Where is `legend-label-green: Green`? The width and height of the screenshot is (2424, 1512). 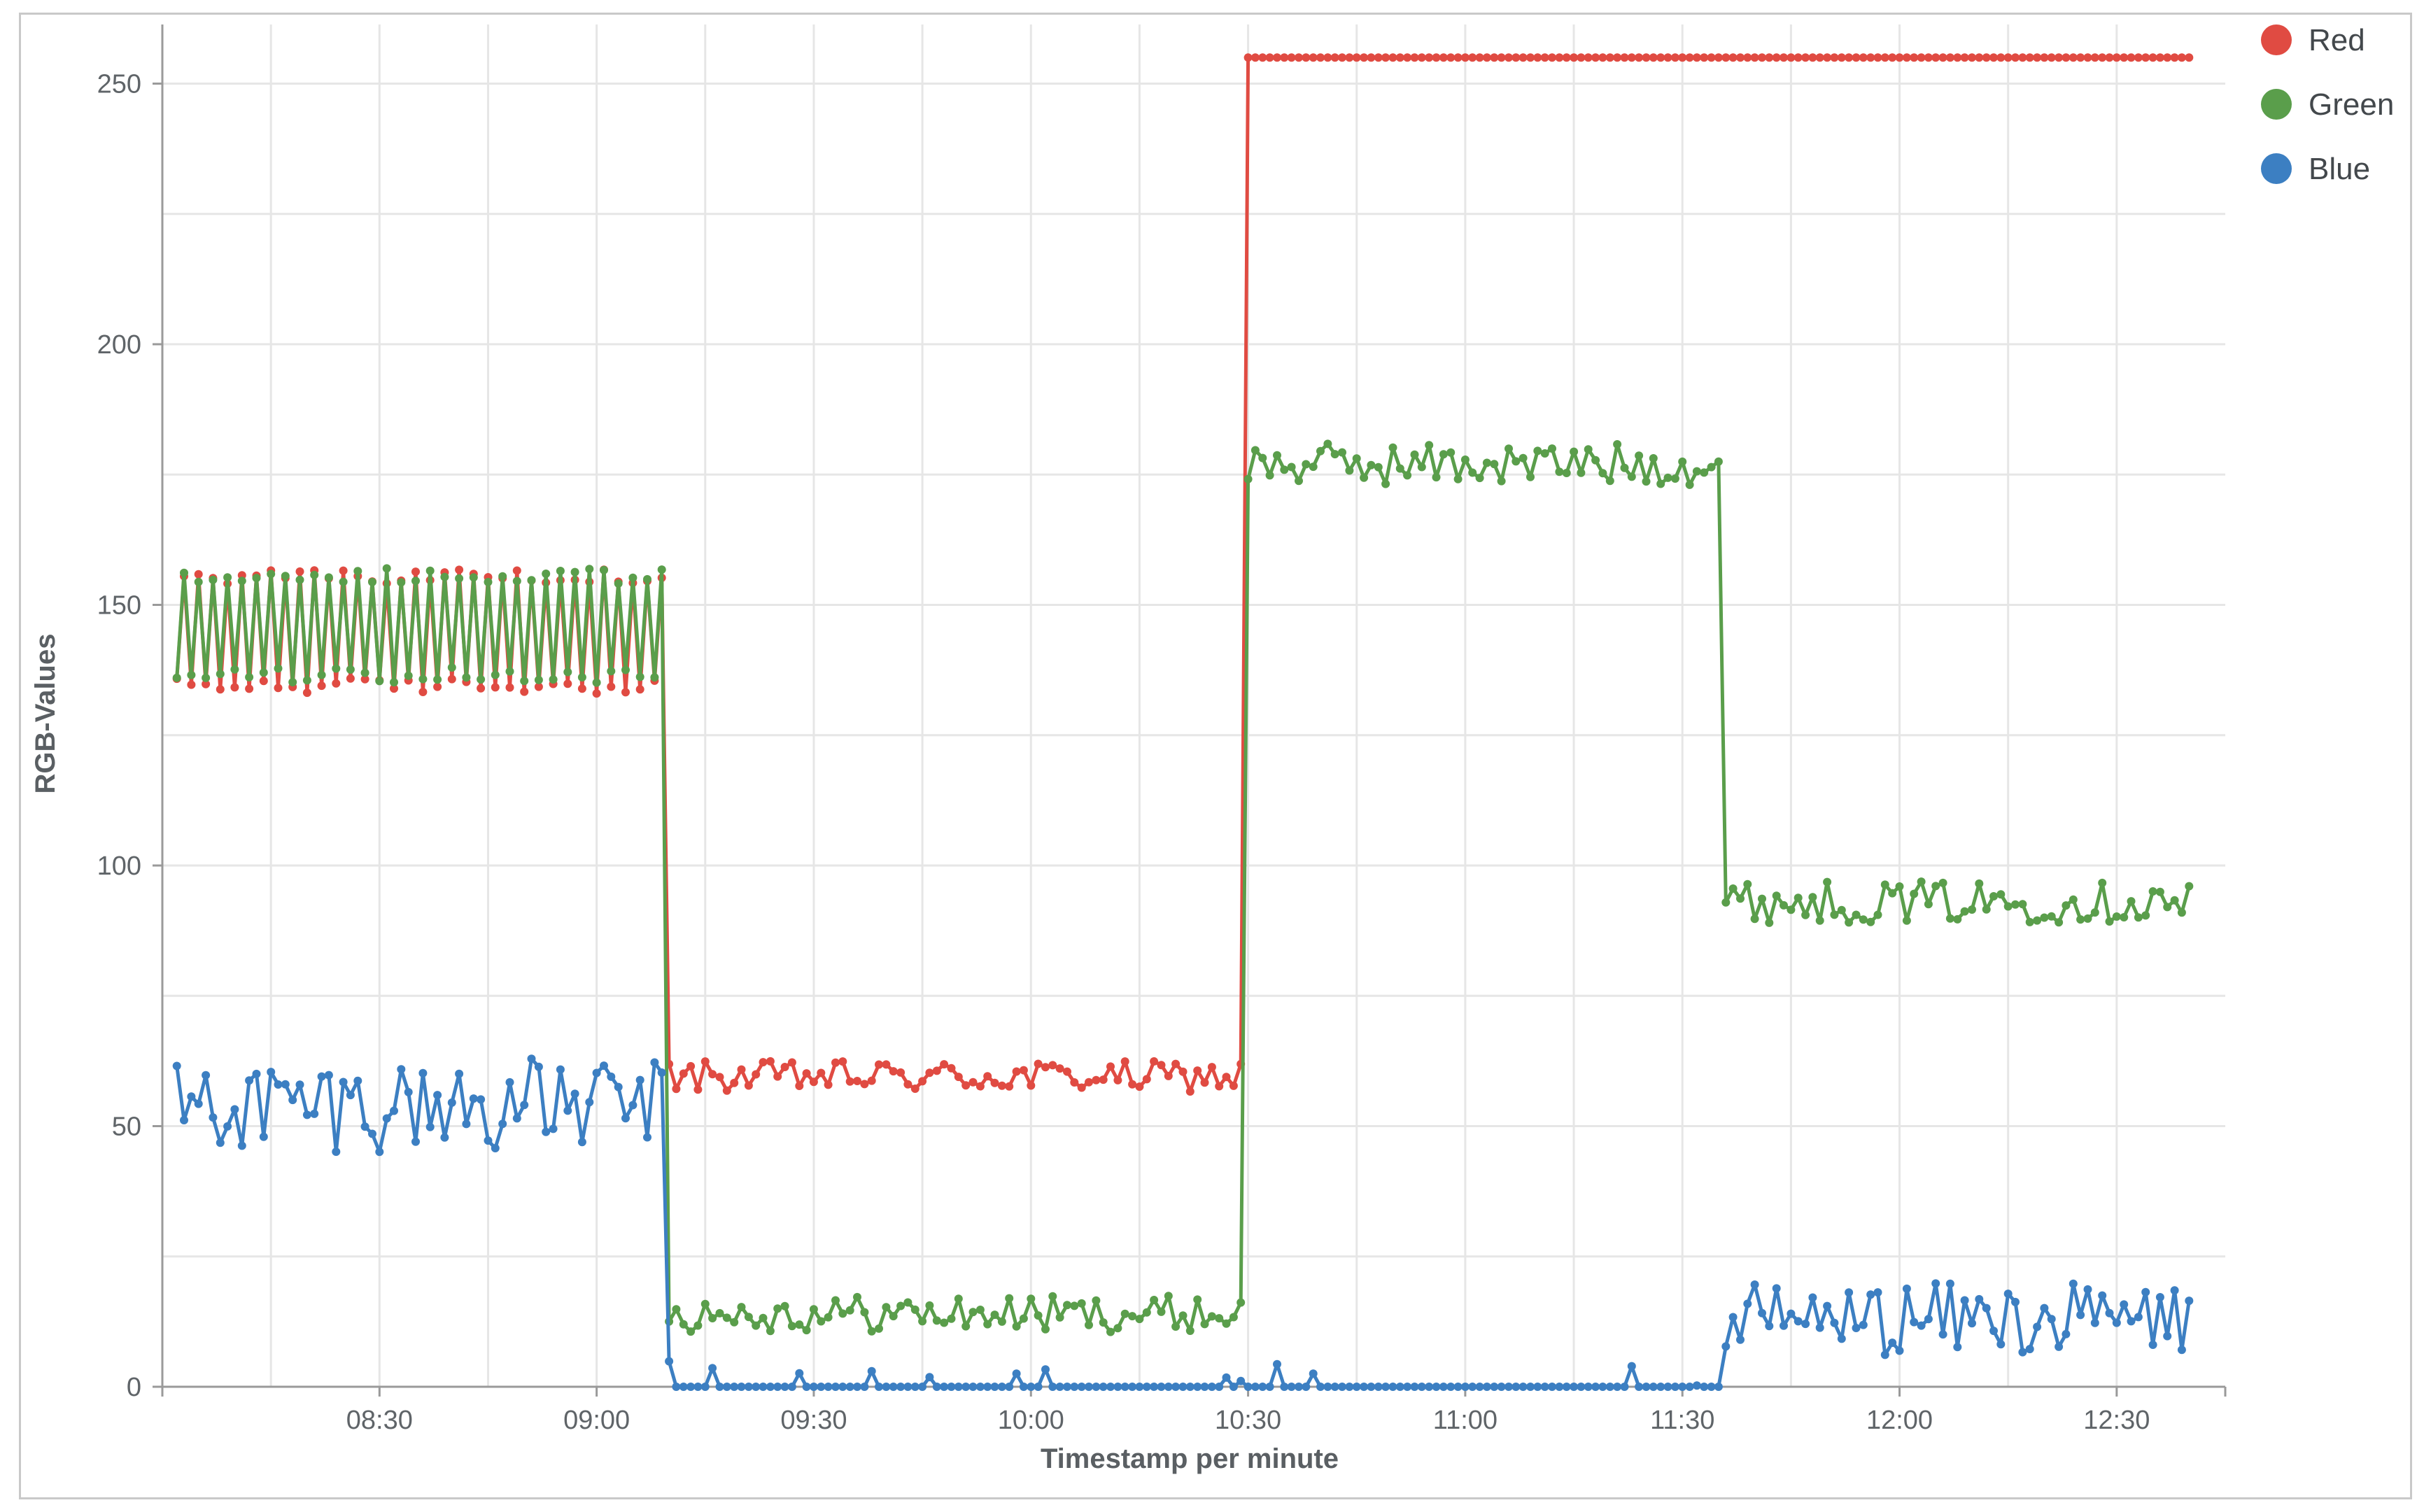 legend-label-green: Green is located at coordinates (2351, 104).